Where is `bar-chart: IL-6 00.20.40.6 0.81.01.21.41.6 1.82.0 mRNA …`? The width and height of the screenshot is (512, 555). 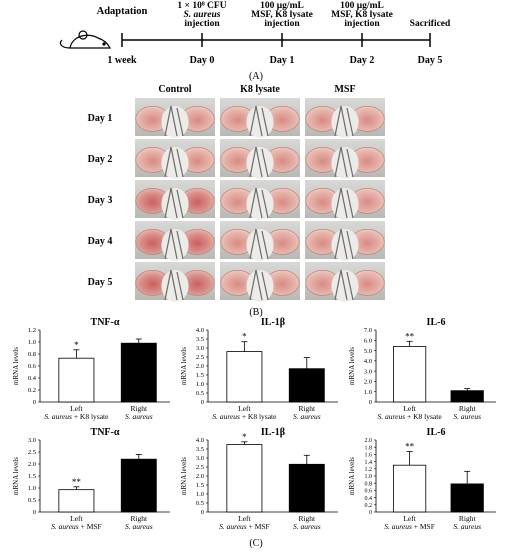
bar-chart: IL-6 00.20.40.6 0.81.01.21.41.6 1.82.0 mRNA … is located at coordinates (422, 479).